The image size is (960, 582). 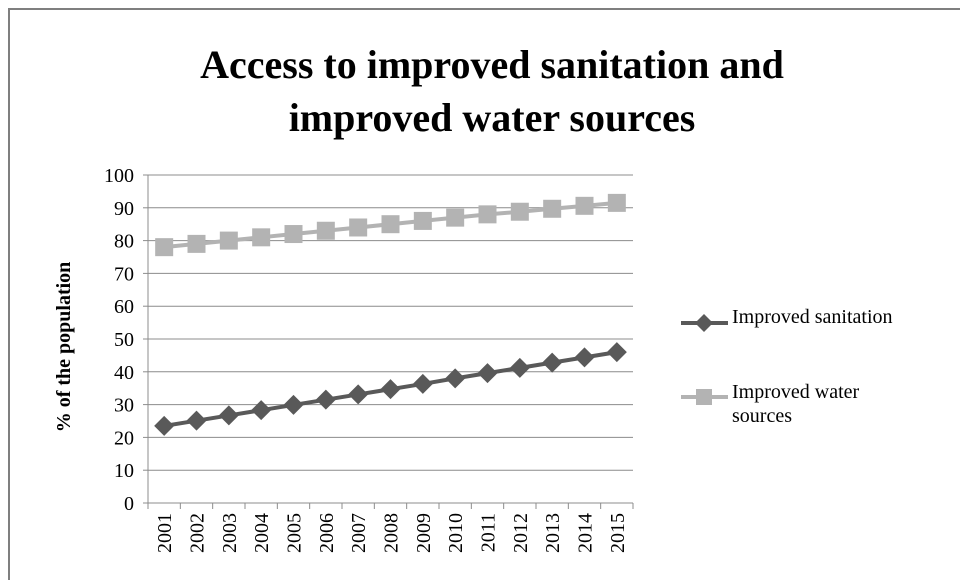 What do you see at coordinates (489, 532) in the screenshot?
I see `x-tick-label-2011: 2011` at bounding box center [489, 532].